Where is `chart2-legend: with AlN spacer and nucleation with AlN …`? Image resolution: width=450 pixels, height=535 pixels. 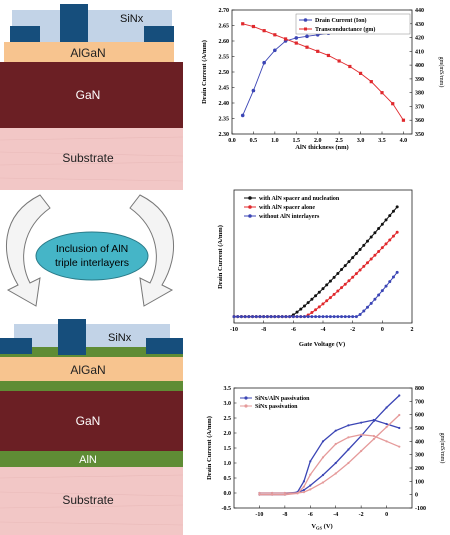 chart2-legend: with AlN spacer and nucleation with AlN … is located at coordinates (292, 208).